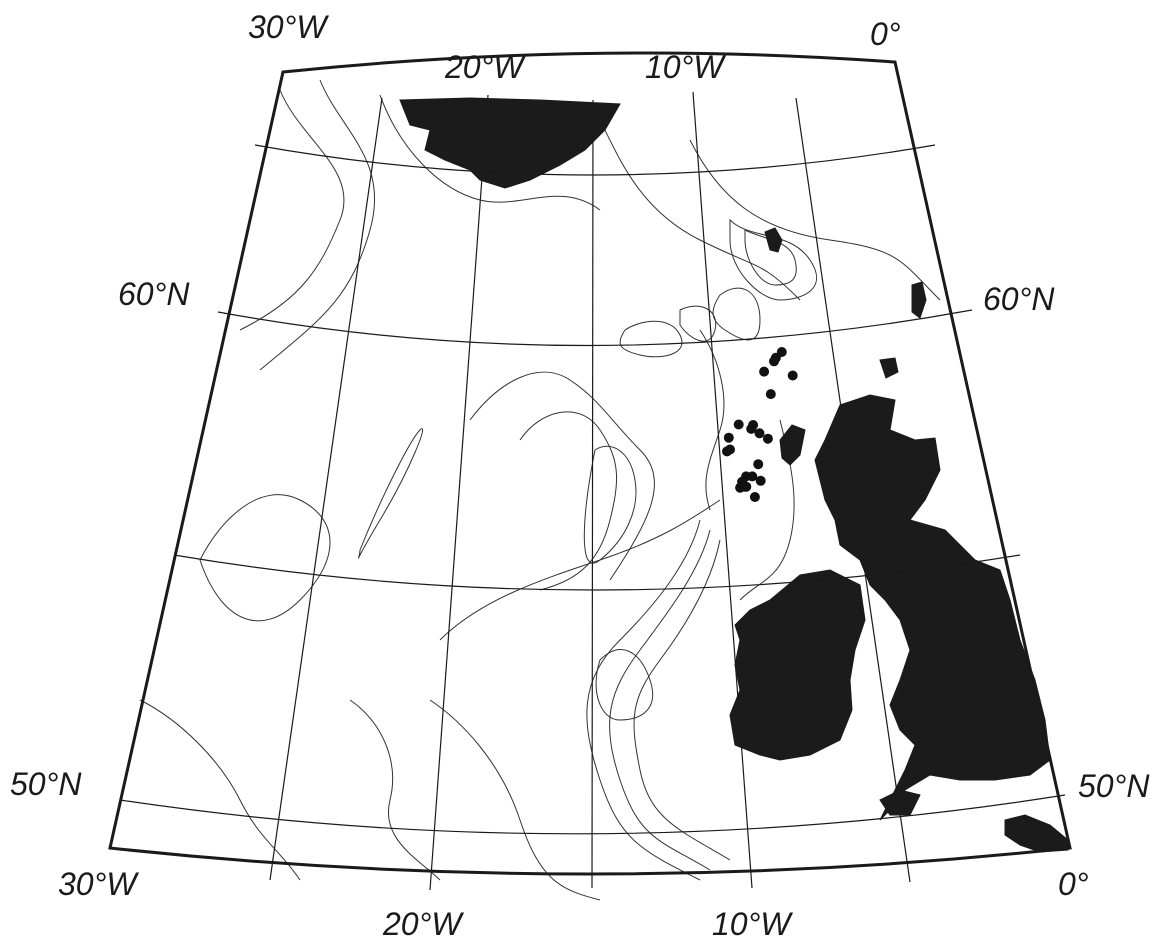  I want to click on bottom-lon-label-20w: 20°W, so click(423, 924).